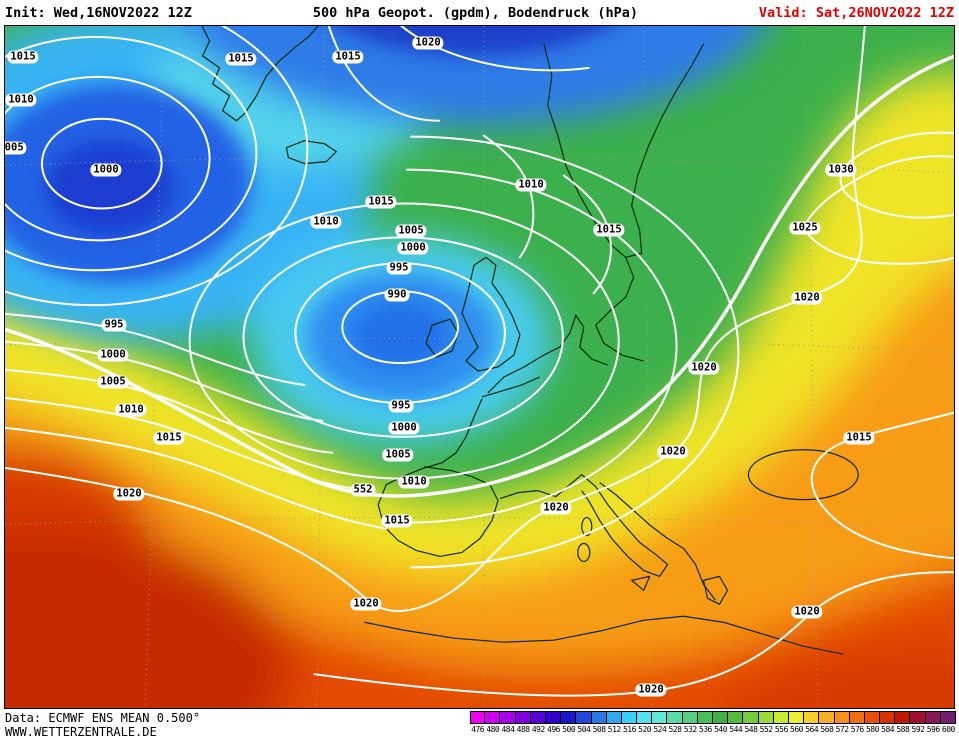  Describe the element at coordinates (493, 729) in the screenshot. I see `colorbar-tick: 480` at that location.